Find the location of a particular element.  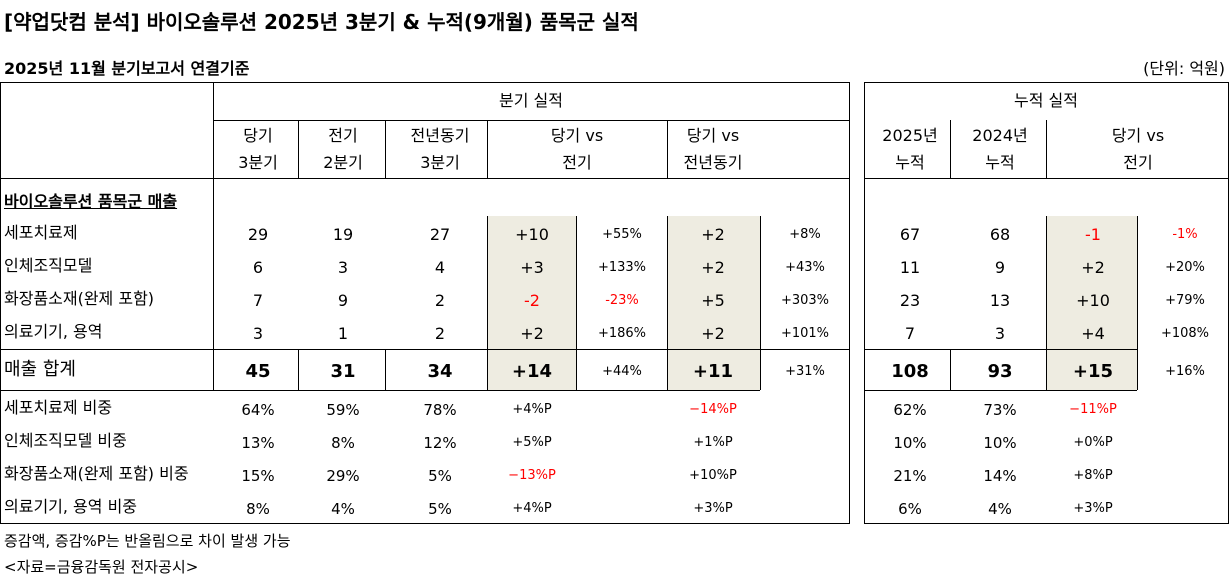

table-cell: +108% is located at coordinates (1185, 333).